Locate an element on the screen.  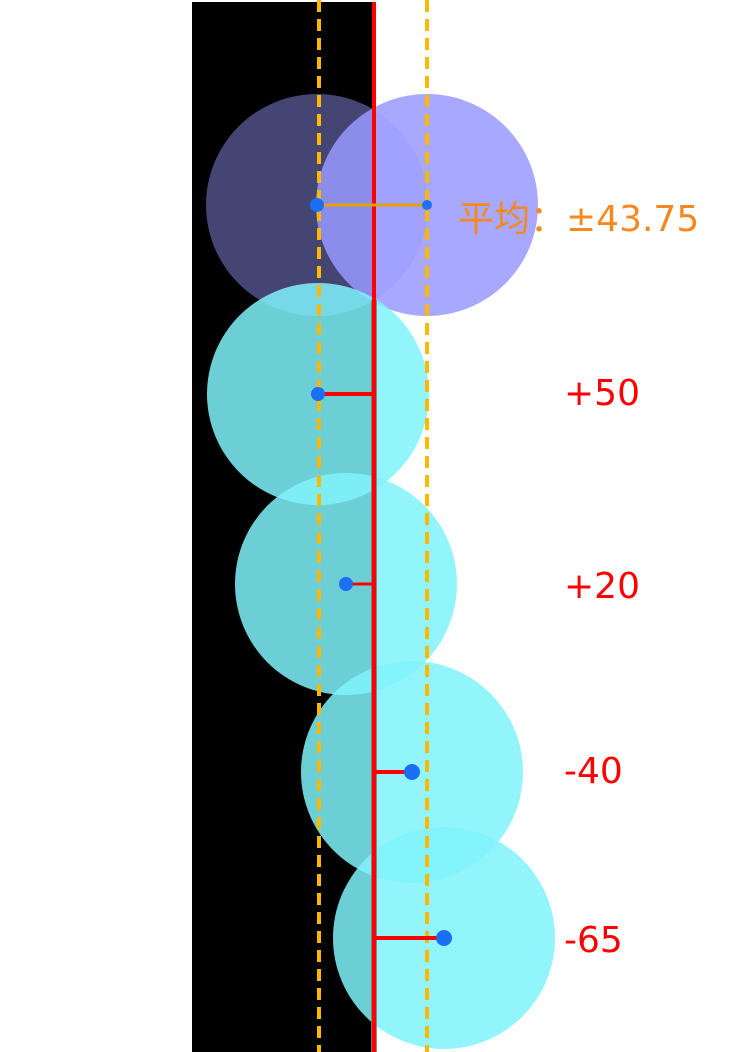
average-right-dot is located at coordinates (427, 205).